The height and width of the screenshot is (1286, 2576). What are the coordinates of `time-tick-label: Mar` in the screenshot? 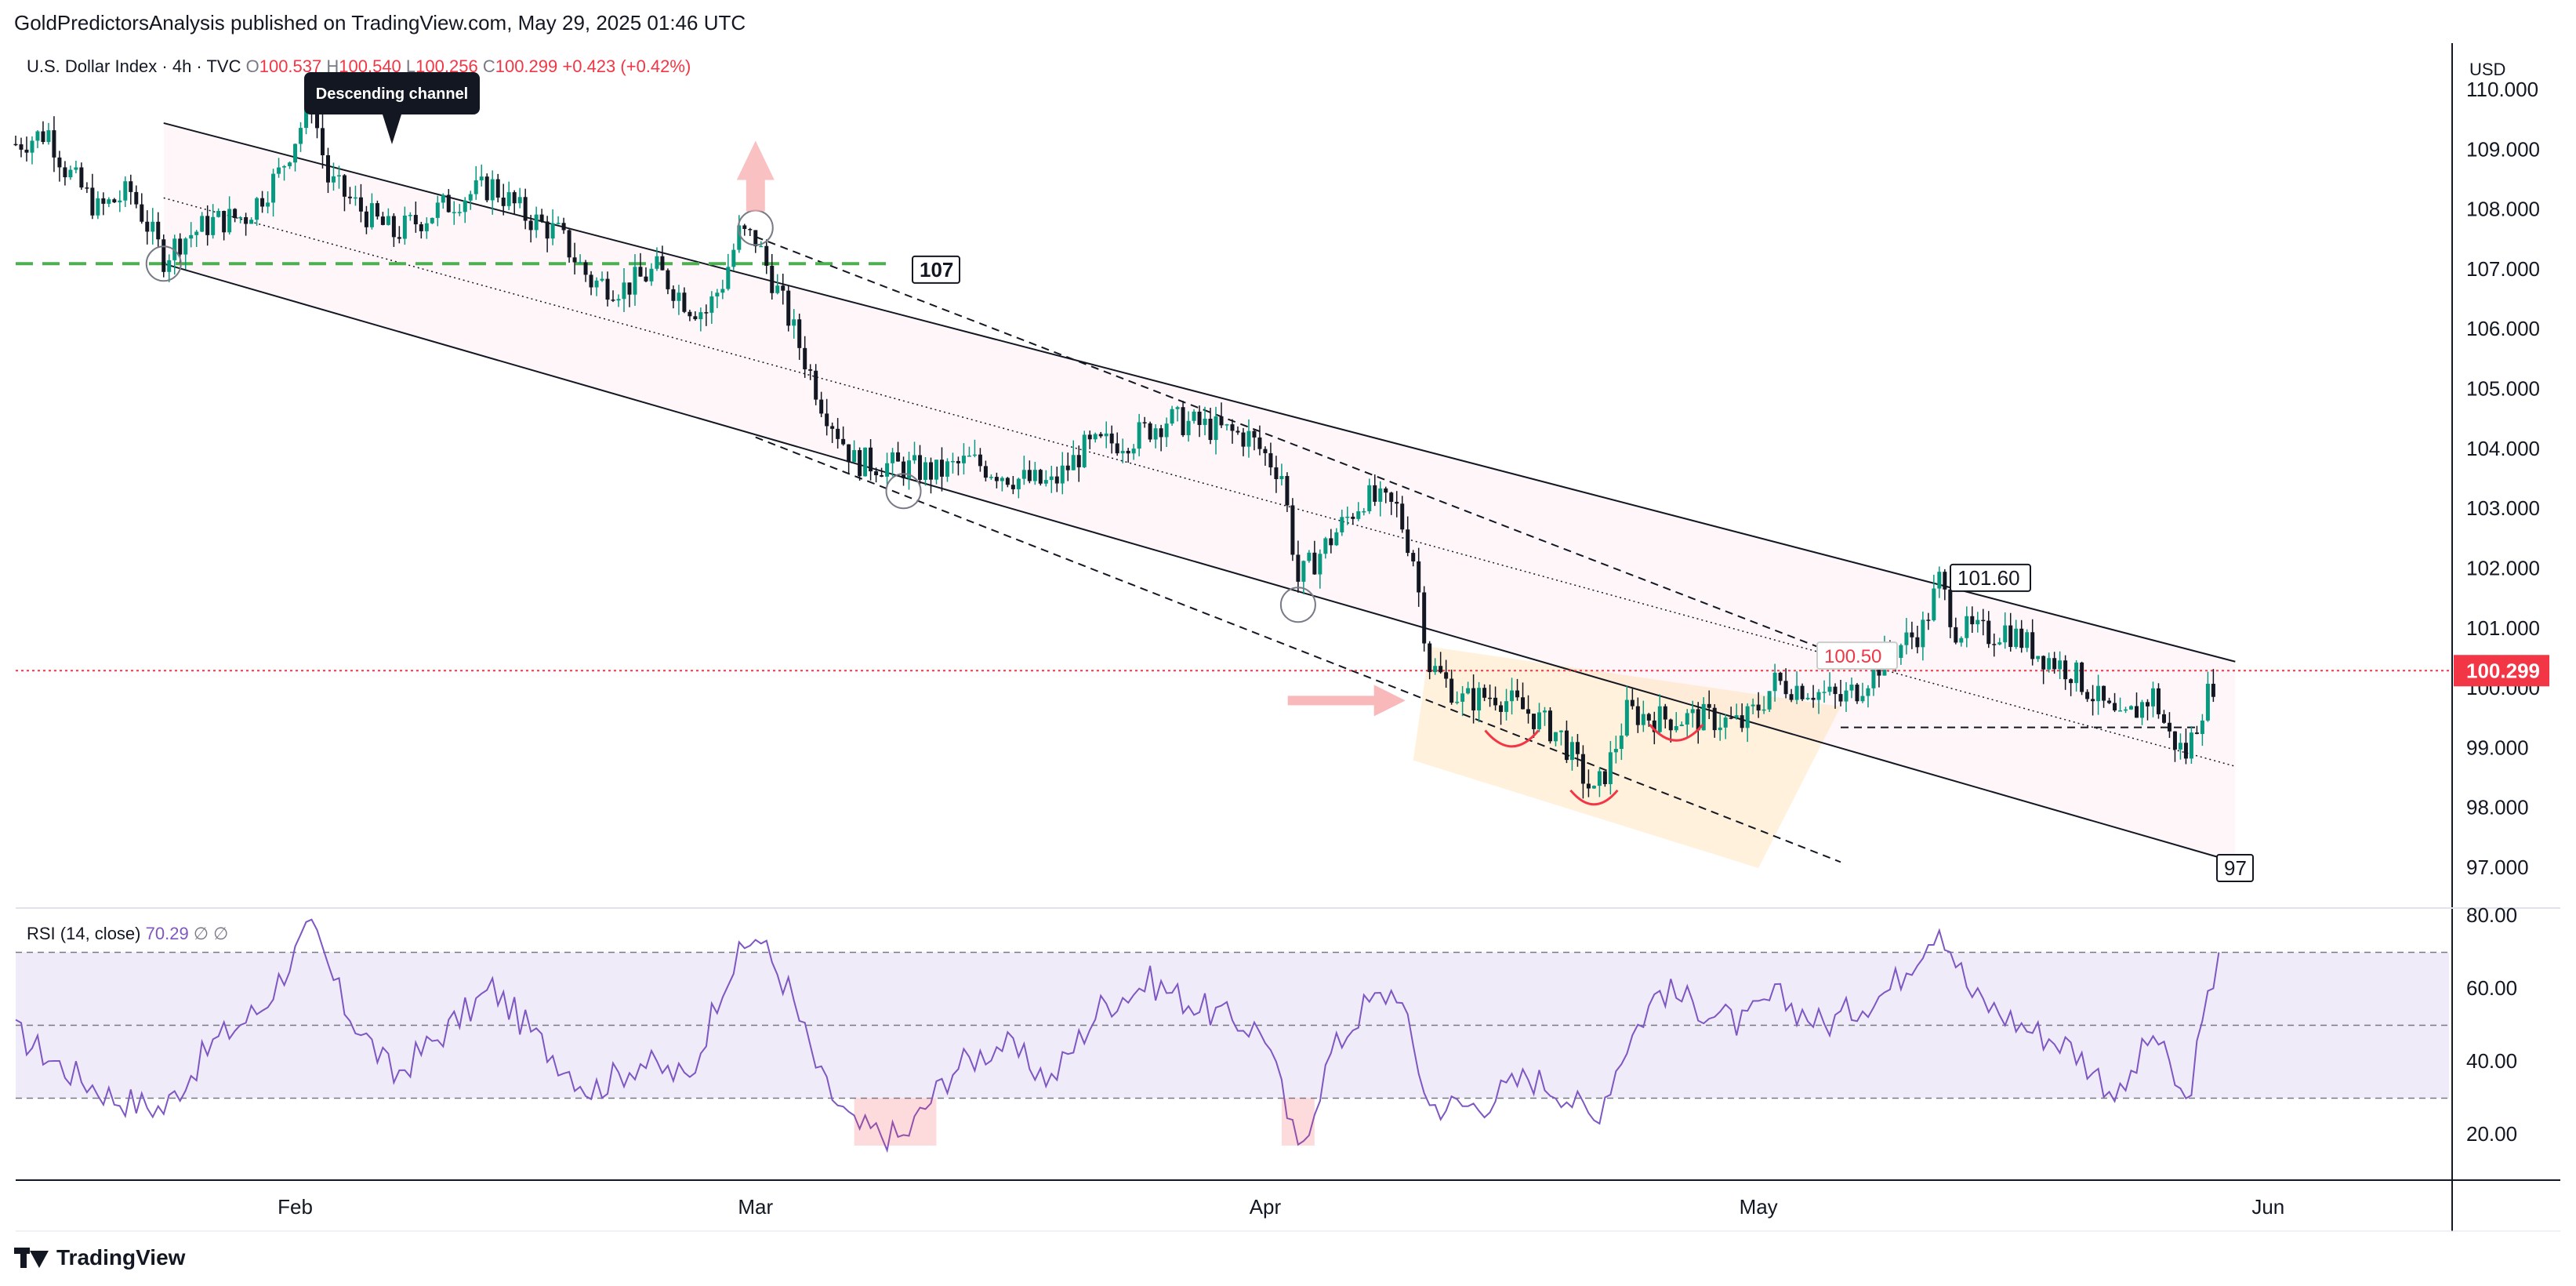 It's located at (756, 1207).